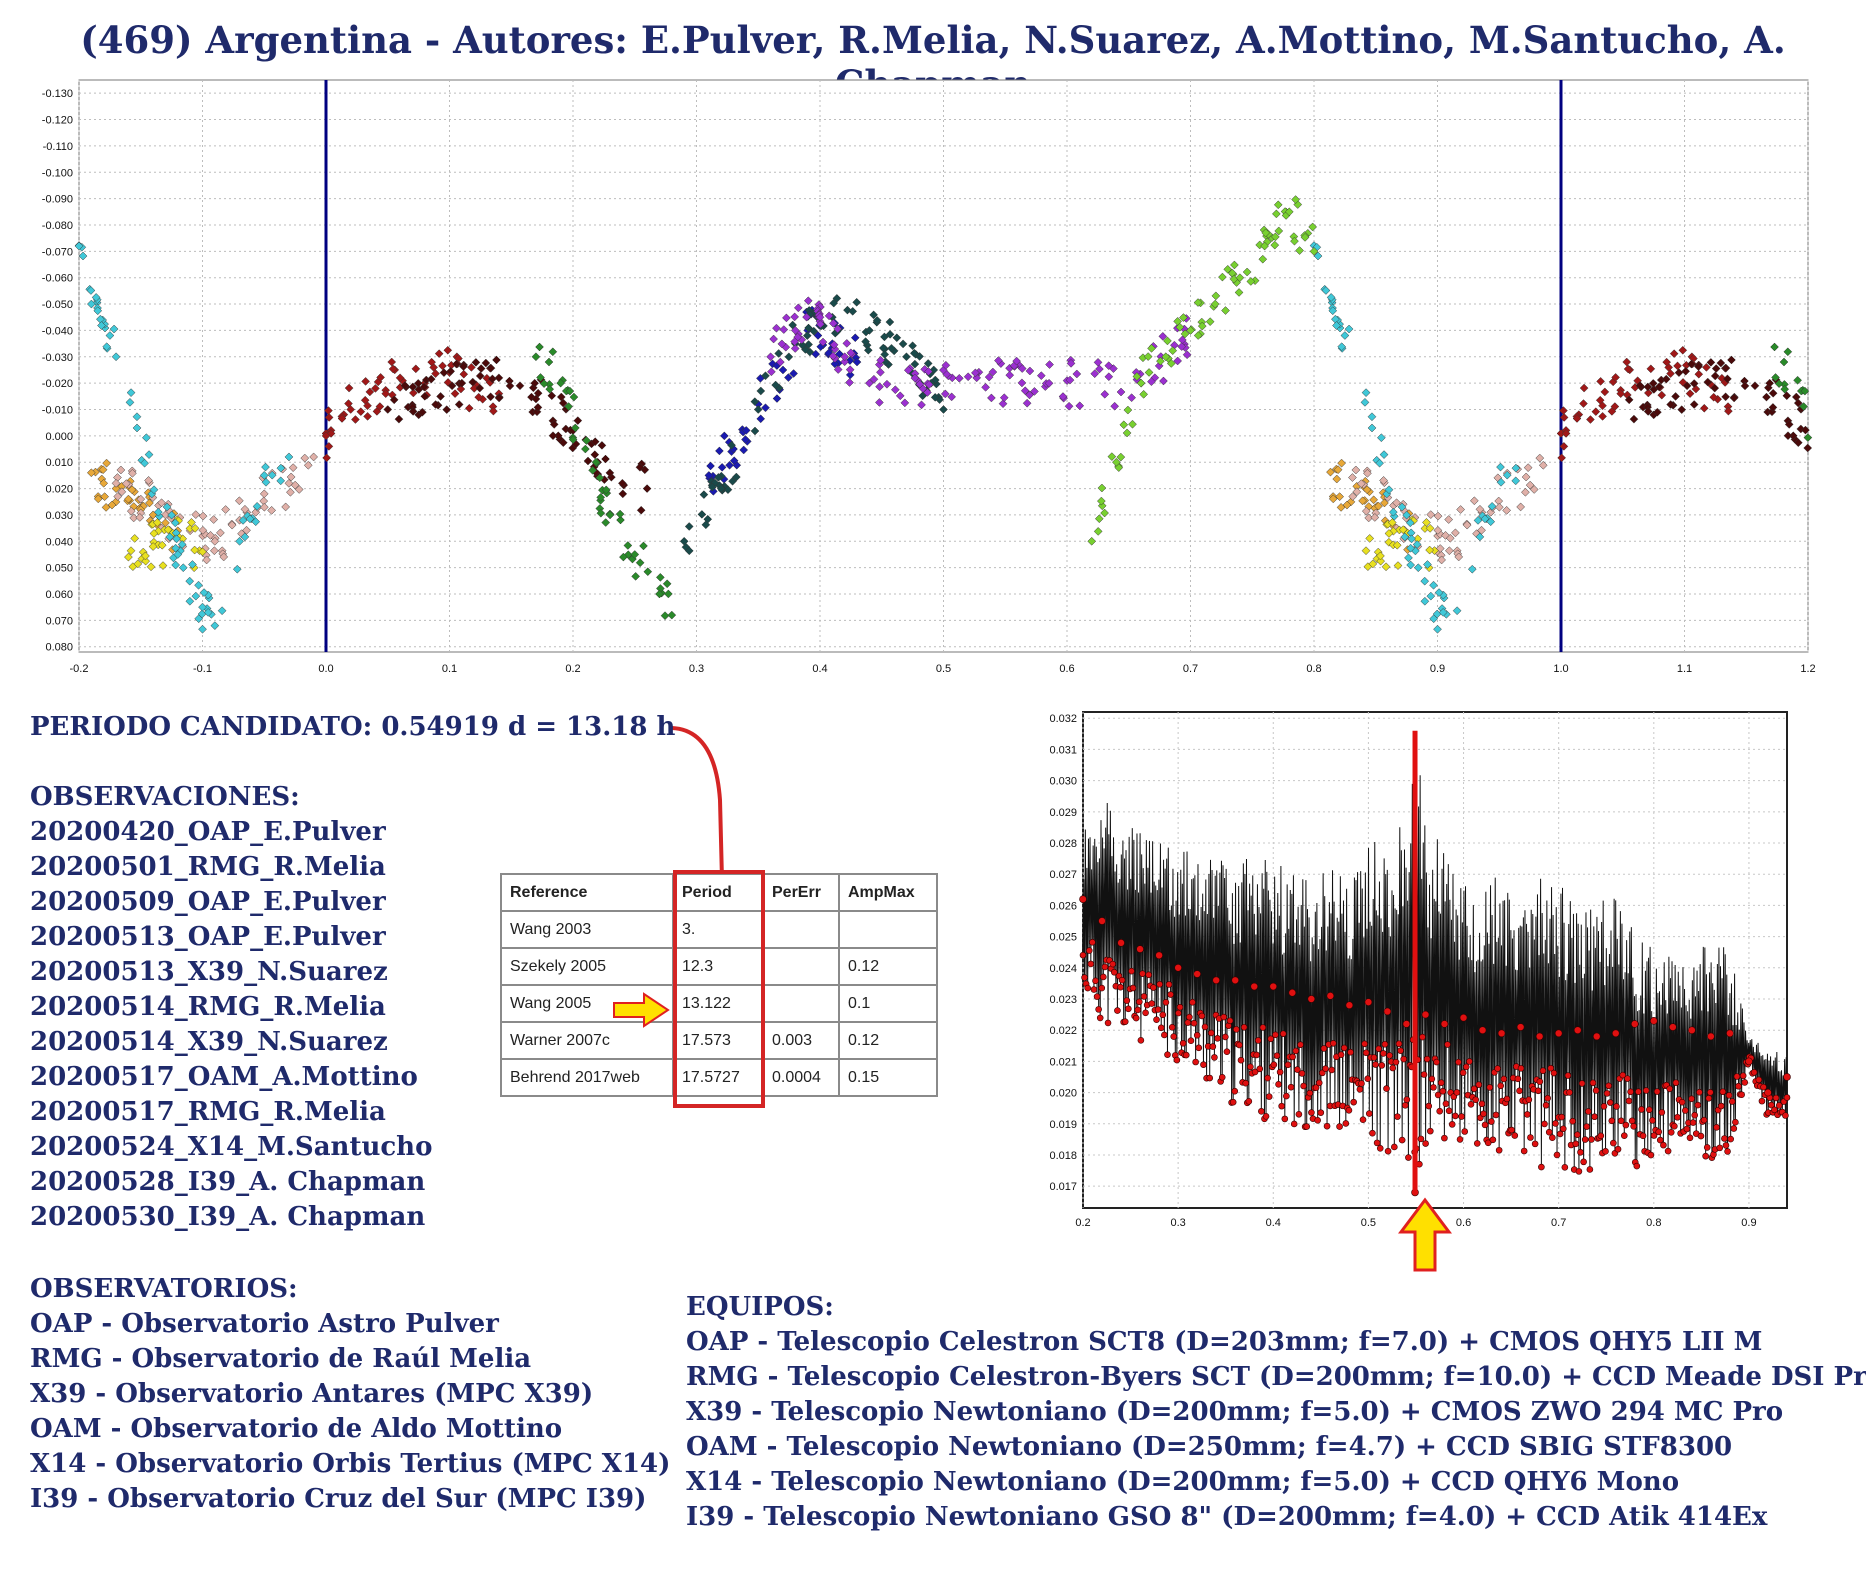  What do you see at coordinates (1313, 669) in the screenshot?
I see `x-tick-label: 0.8` at bounding box center [1313, 669].